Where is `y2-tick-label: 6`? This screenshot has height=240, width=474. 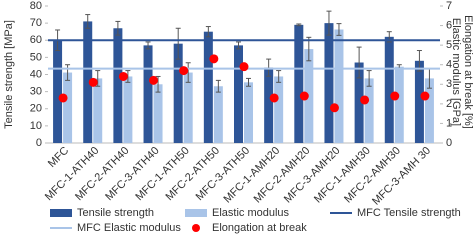
y2-tick-label: 6 is located at coordinates (449, 25).